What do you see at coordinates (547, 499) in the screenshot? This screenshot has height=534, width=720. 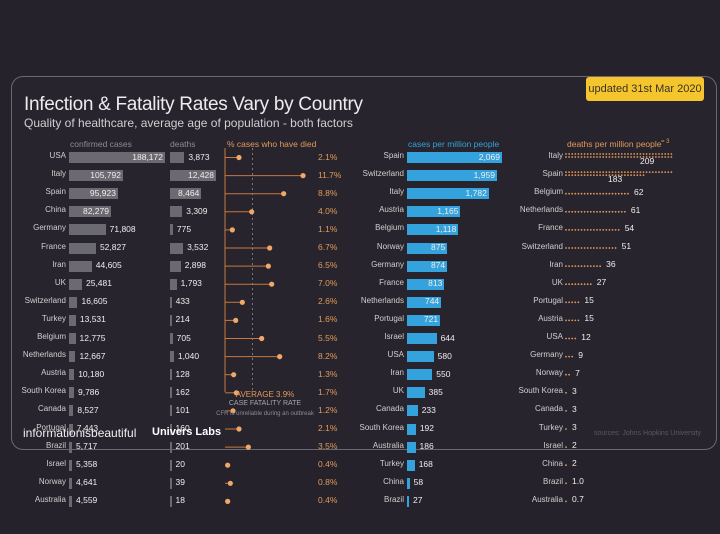 I see `country-label: Australia` at bounding box center [547, 499].